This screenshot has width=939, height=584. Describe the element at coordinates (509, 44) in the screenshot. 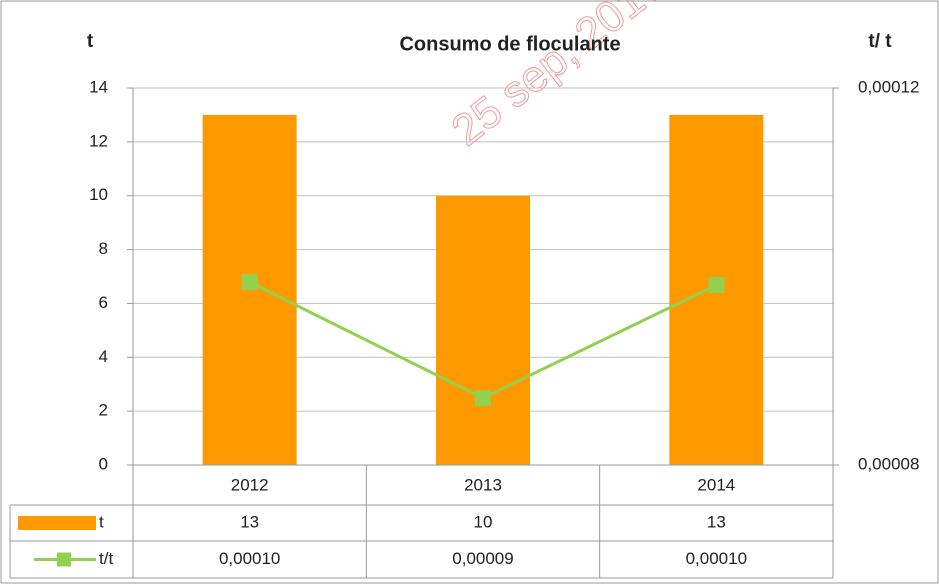

I see `chart-title: Consumo de floculante` at that location.